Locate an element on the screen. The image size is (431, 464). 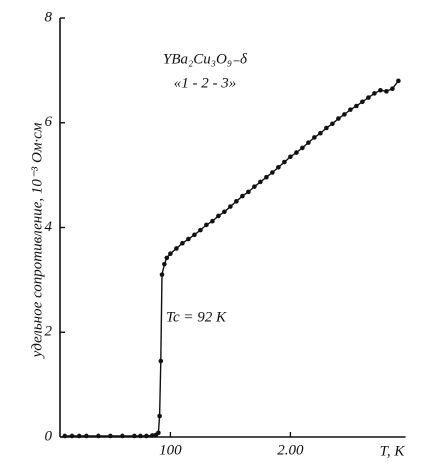
x-axis-label: T, K is located at coordinates (393, 451).